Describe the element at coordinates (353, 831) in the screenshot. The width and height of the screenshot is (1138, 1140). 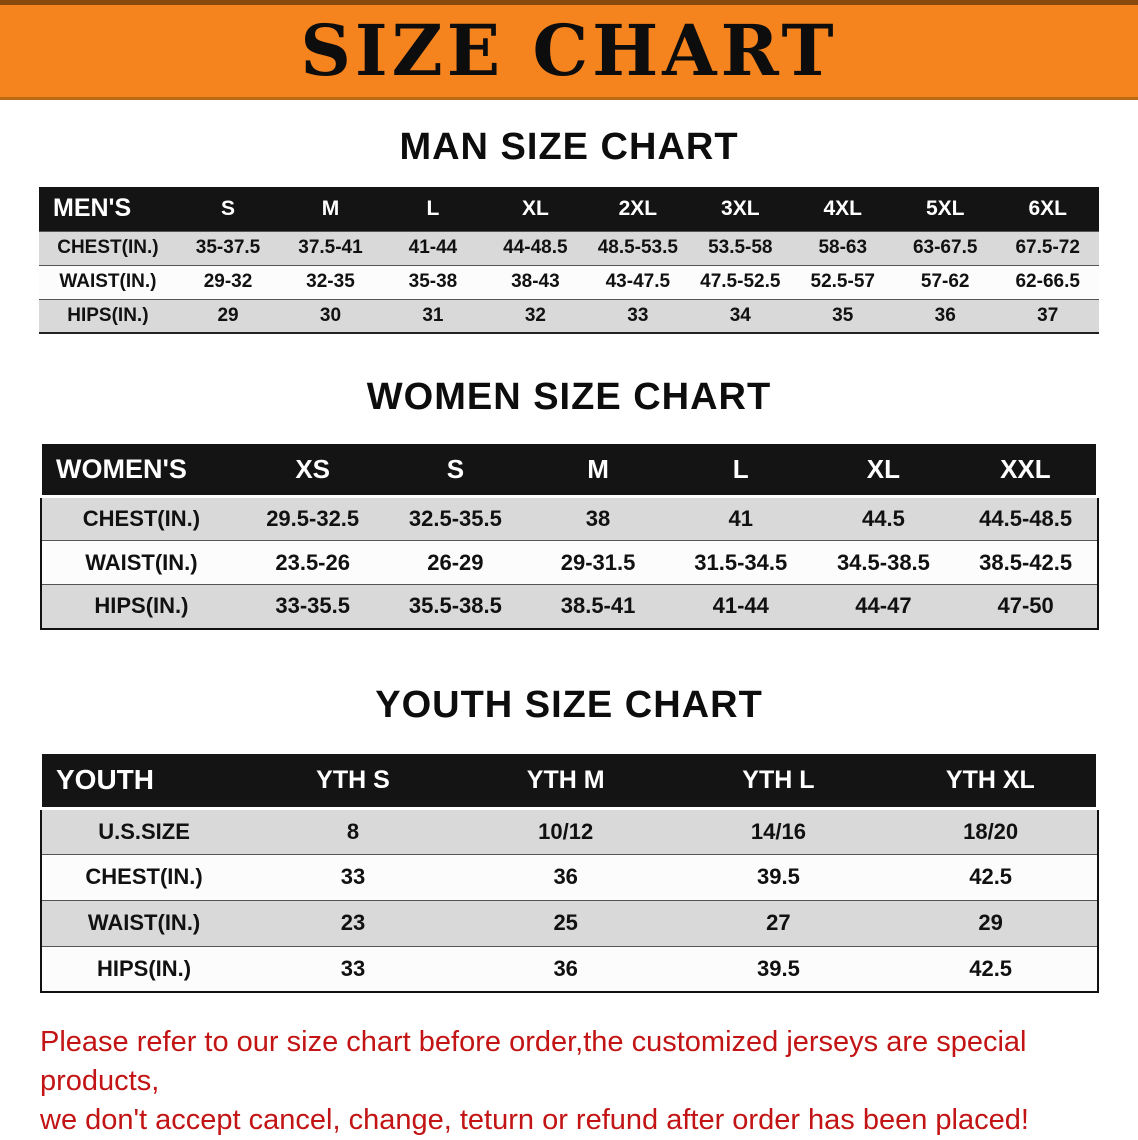
I see `measurement-value: 8` at that location.